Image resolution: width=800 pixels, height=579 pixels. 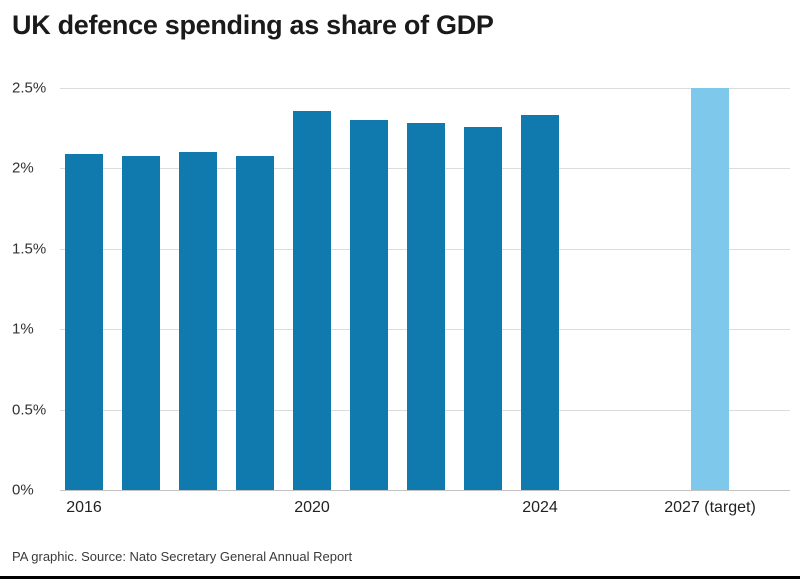 I want to click on chart-title: UK defence spending as share of GDP, so click(x=253, y=25).